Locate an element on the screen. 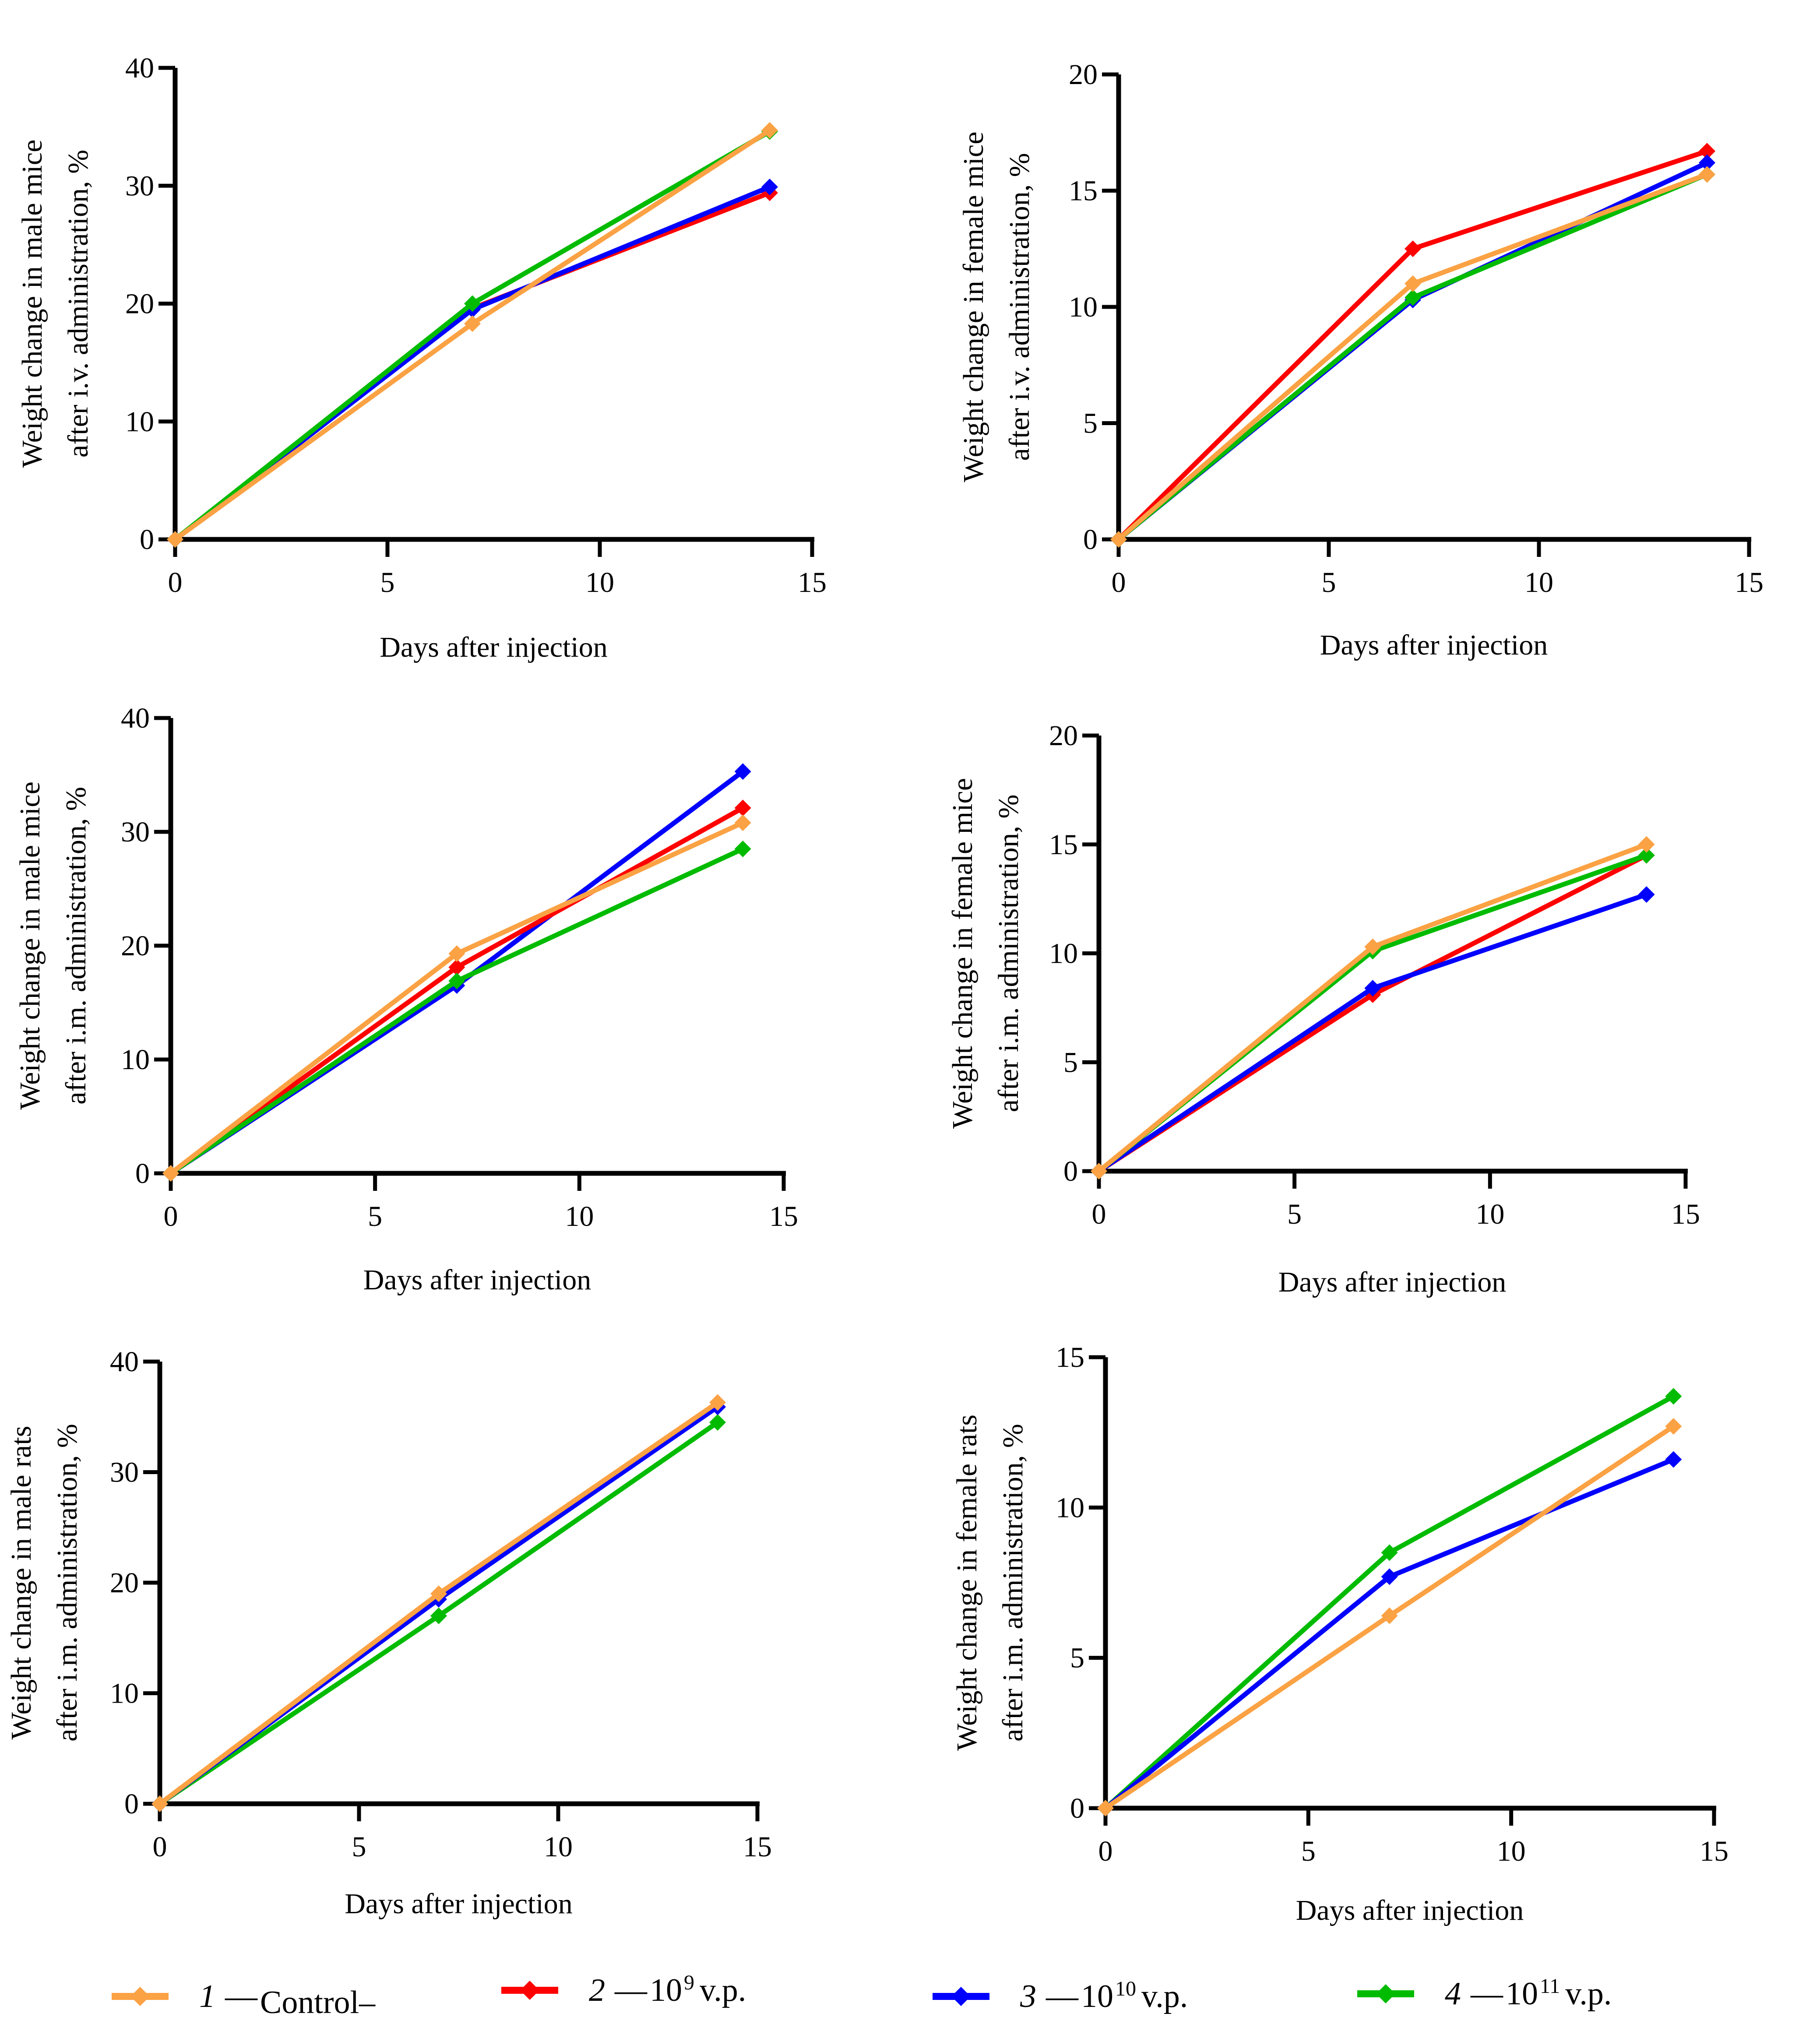 The image size is (1820, 2024). legend-exponent: 9 is located at coordinates (689, 1982).